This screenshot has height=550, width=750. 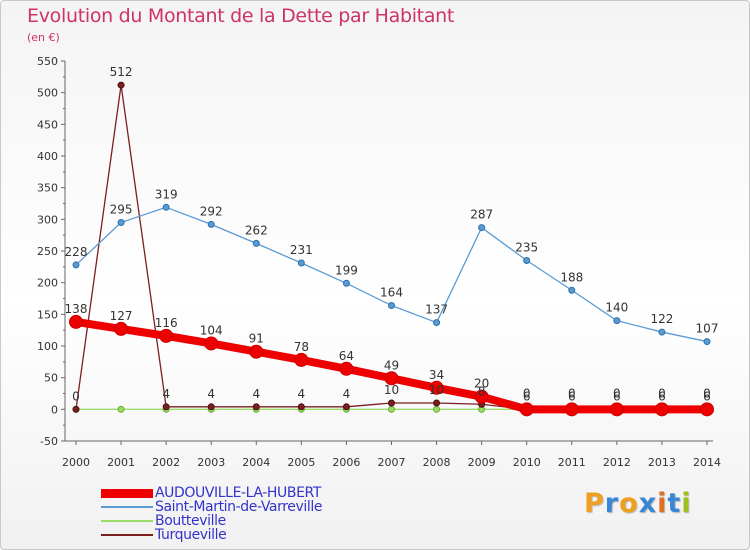 I want to click on y-tick-label: 350, so click(x=47, y=188).